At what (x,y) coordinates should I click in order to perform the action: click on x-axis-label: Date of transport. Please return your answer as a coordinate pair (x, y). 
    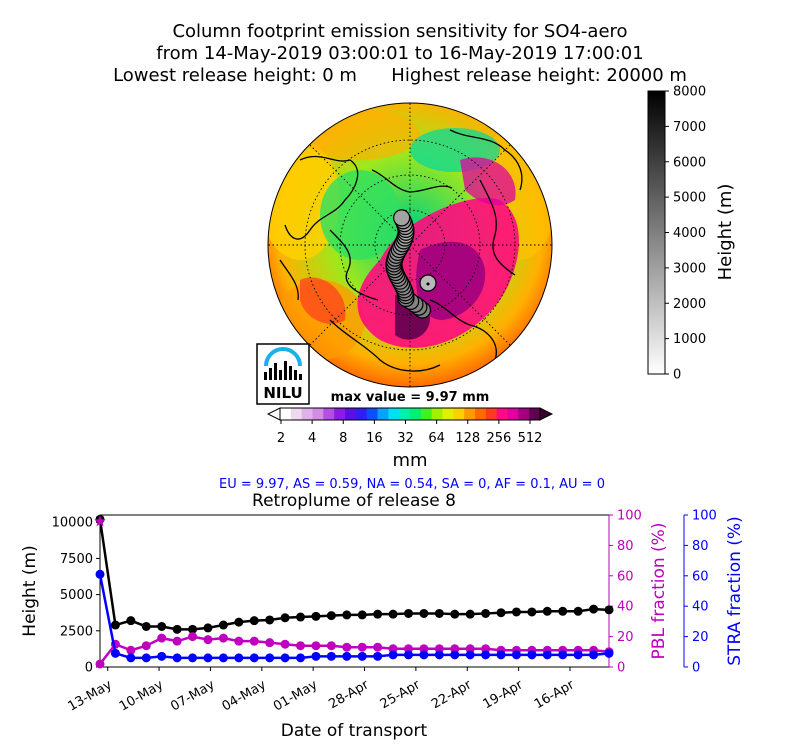
    Looking at the image, I should click on (354, 731).